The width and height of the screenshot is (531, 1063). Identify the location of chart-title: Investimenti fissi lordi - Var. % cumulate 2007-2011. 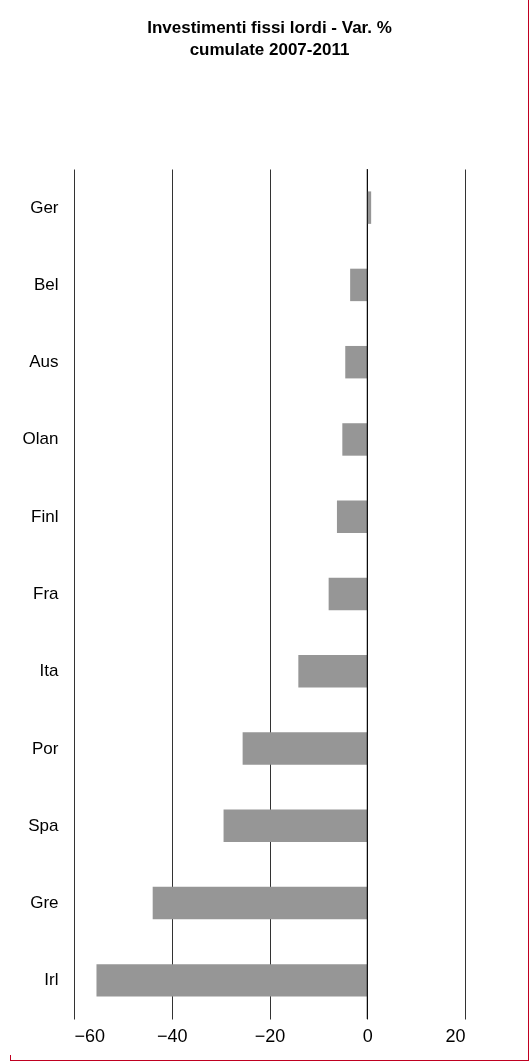
(269, 38).